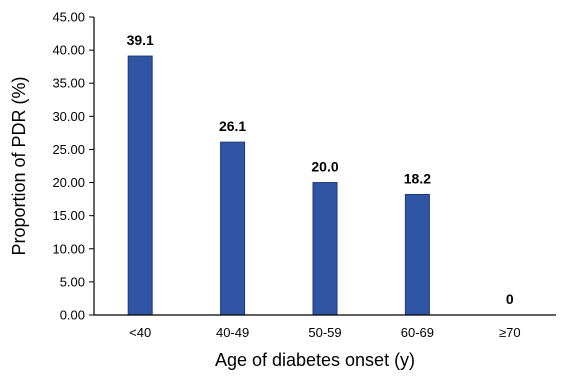  Describe the element at coordinates (417, 178) in the screenshot. I see `data-label-3: 18.2` at that location.